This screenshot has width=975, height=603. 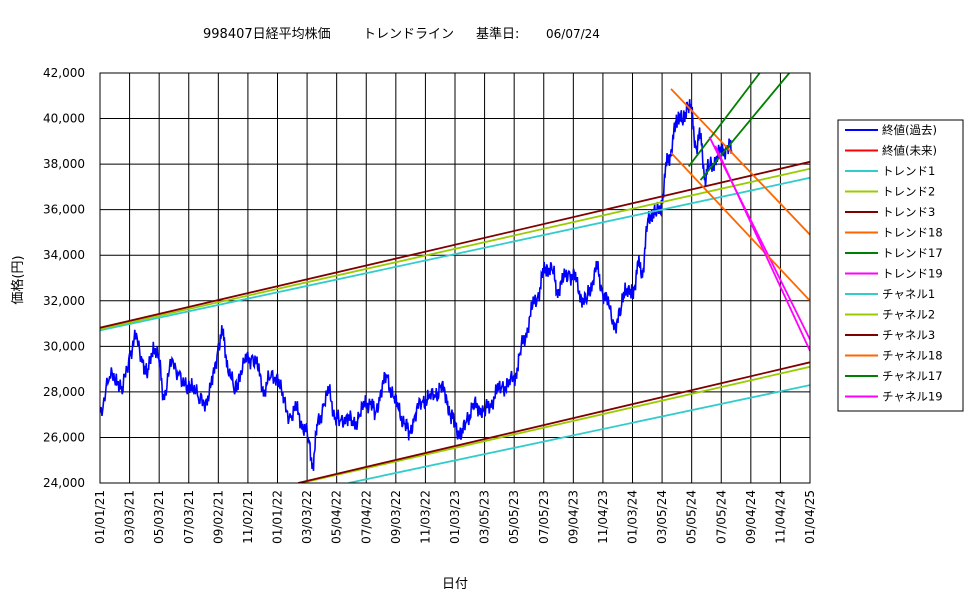 I want to click on x-tick-label-1: 03/03/21, so click(x=130, y=517).